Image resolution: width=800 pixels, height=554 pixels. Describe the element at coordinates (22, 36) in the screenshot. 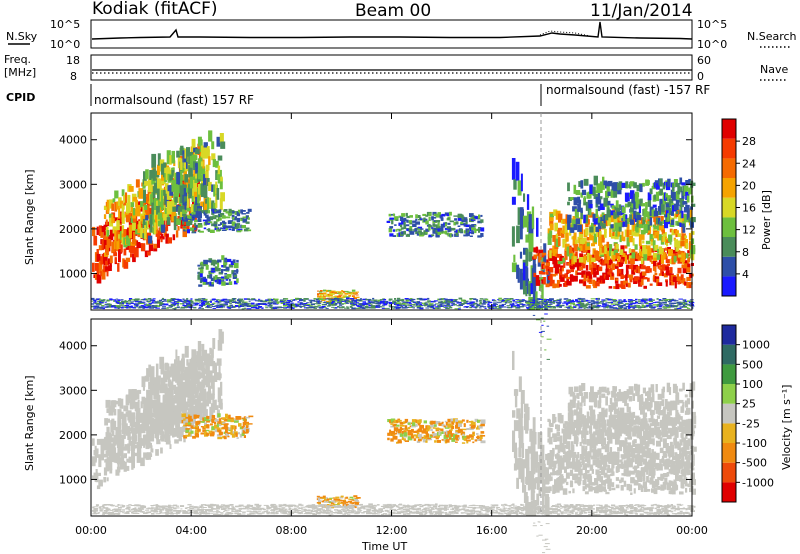

I see `nsky-label: N.Sky` at that location.